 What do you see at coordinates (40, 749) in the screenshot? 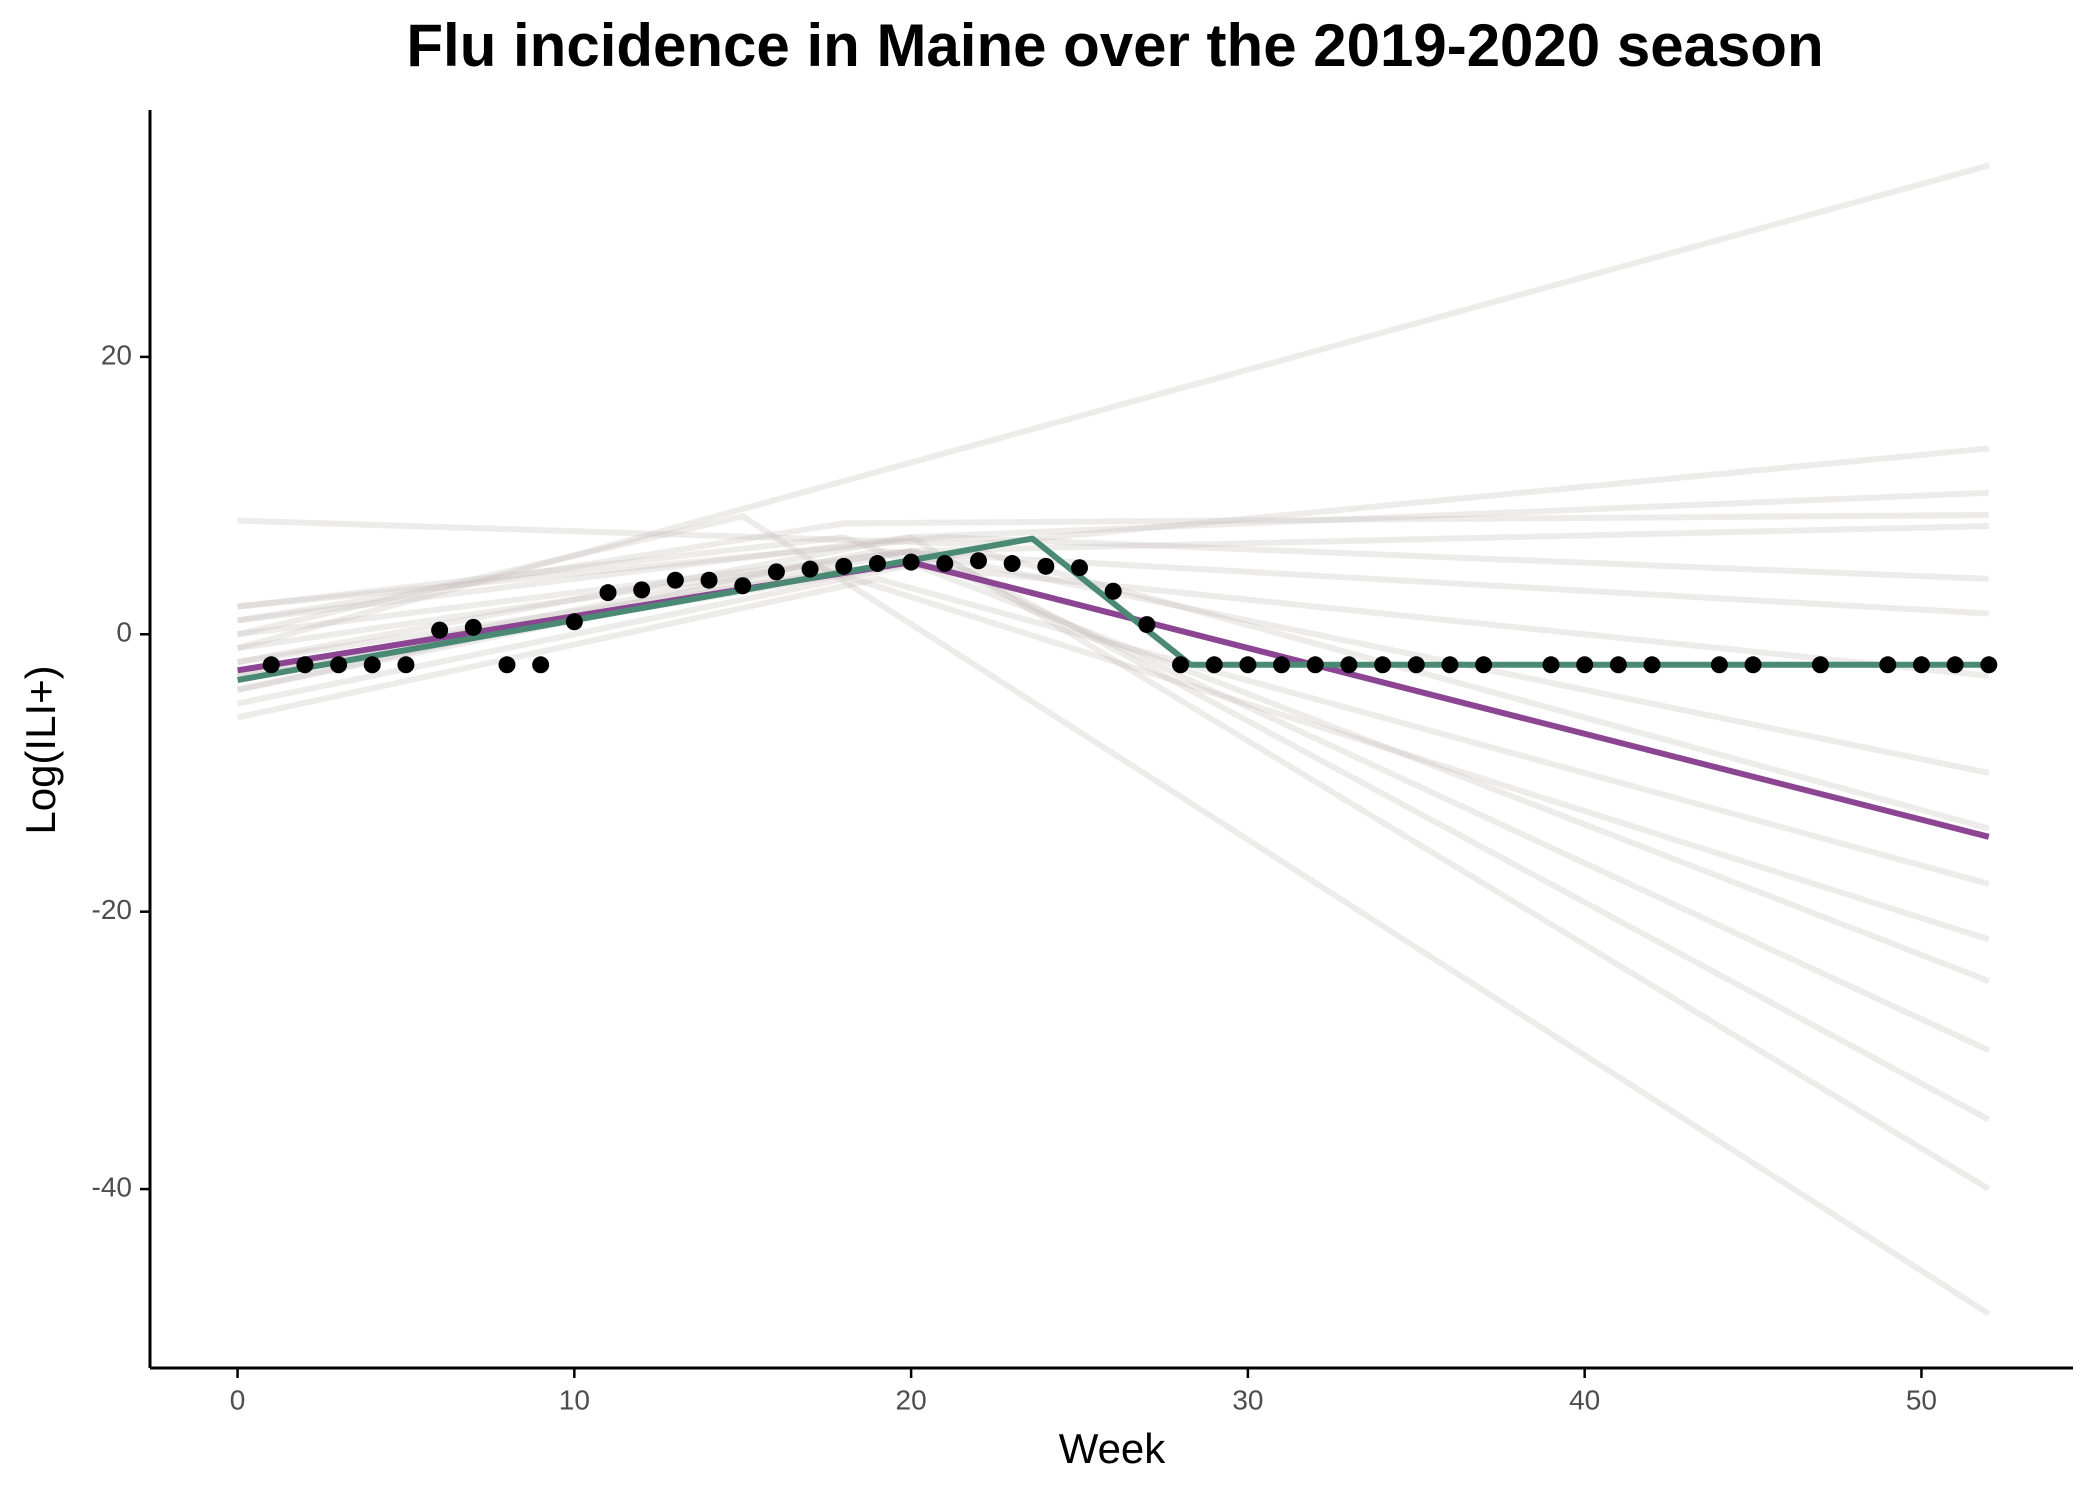
I see `y-axis-label: Log(ILI+)` at bounding box center [40, 749].